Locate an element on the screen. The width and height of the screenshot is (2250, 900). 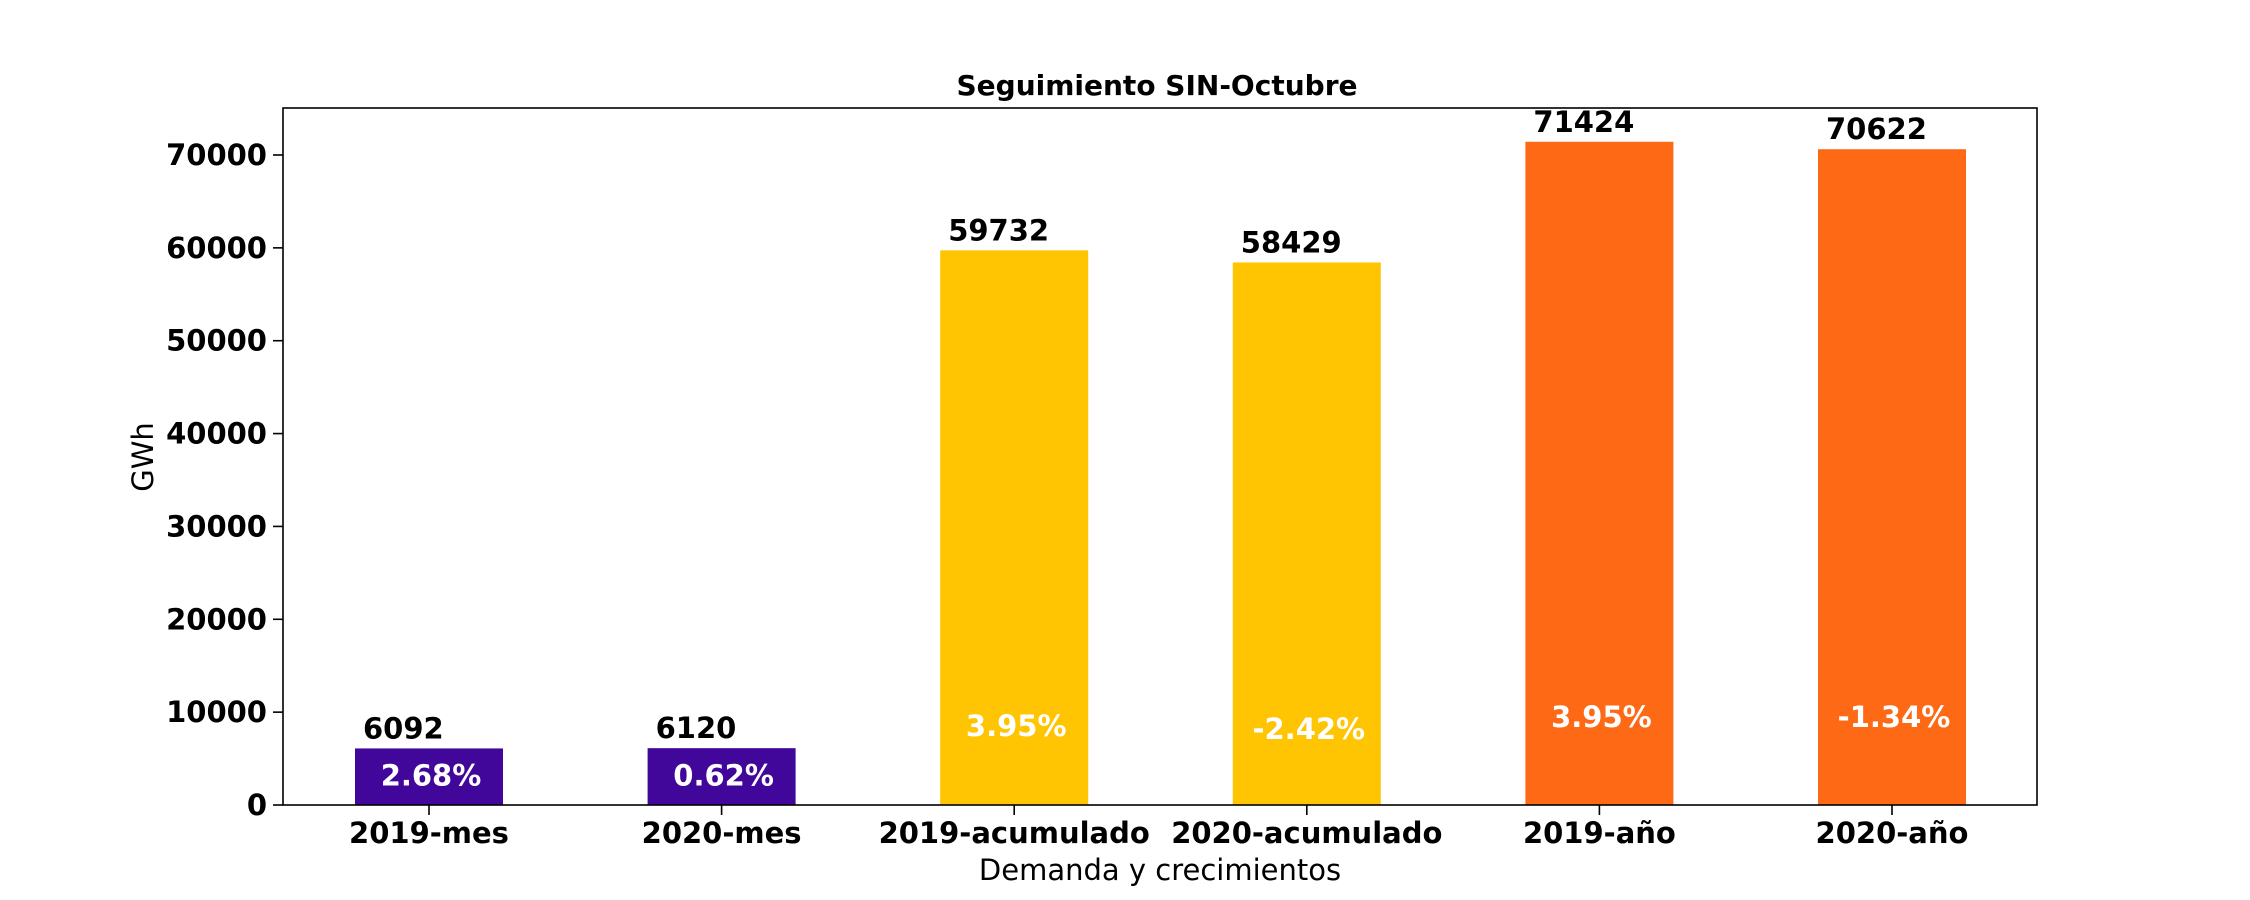
growth-labels: 2.68% 0.62% 3.95% -2.42% 3.95% -1.34% is located at coordinates (1166, 746).